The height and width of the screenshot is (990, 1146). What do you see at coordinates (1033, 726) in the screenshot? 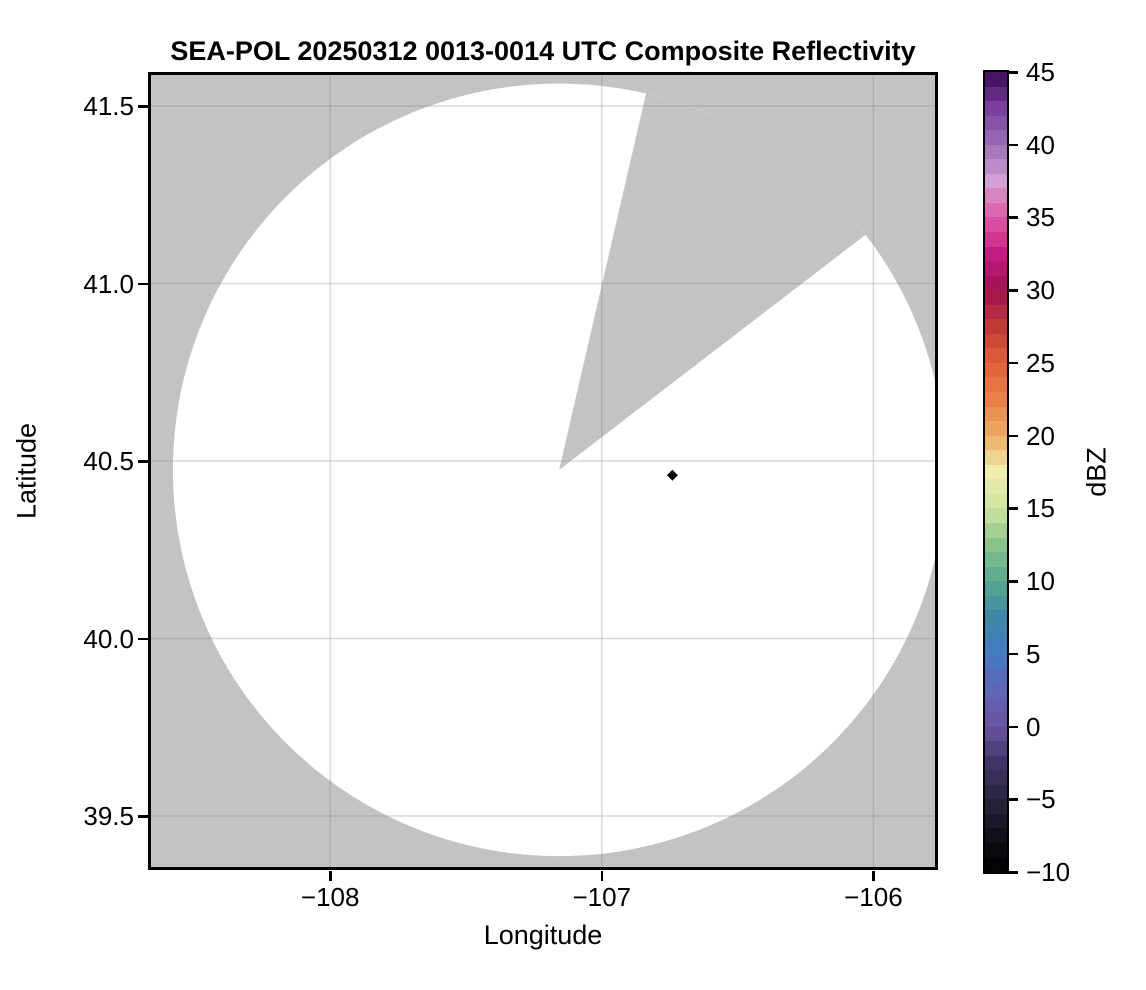
I see `colorbar-tick-label: 0` at bounding box center [1033, 726].